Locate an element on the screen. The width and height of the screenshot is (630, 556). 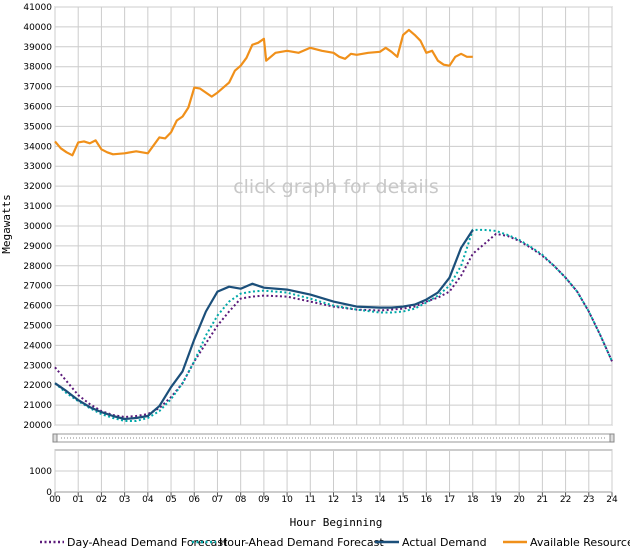
y-tick-label: 27000 is located at coordinates (37, 287).